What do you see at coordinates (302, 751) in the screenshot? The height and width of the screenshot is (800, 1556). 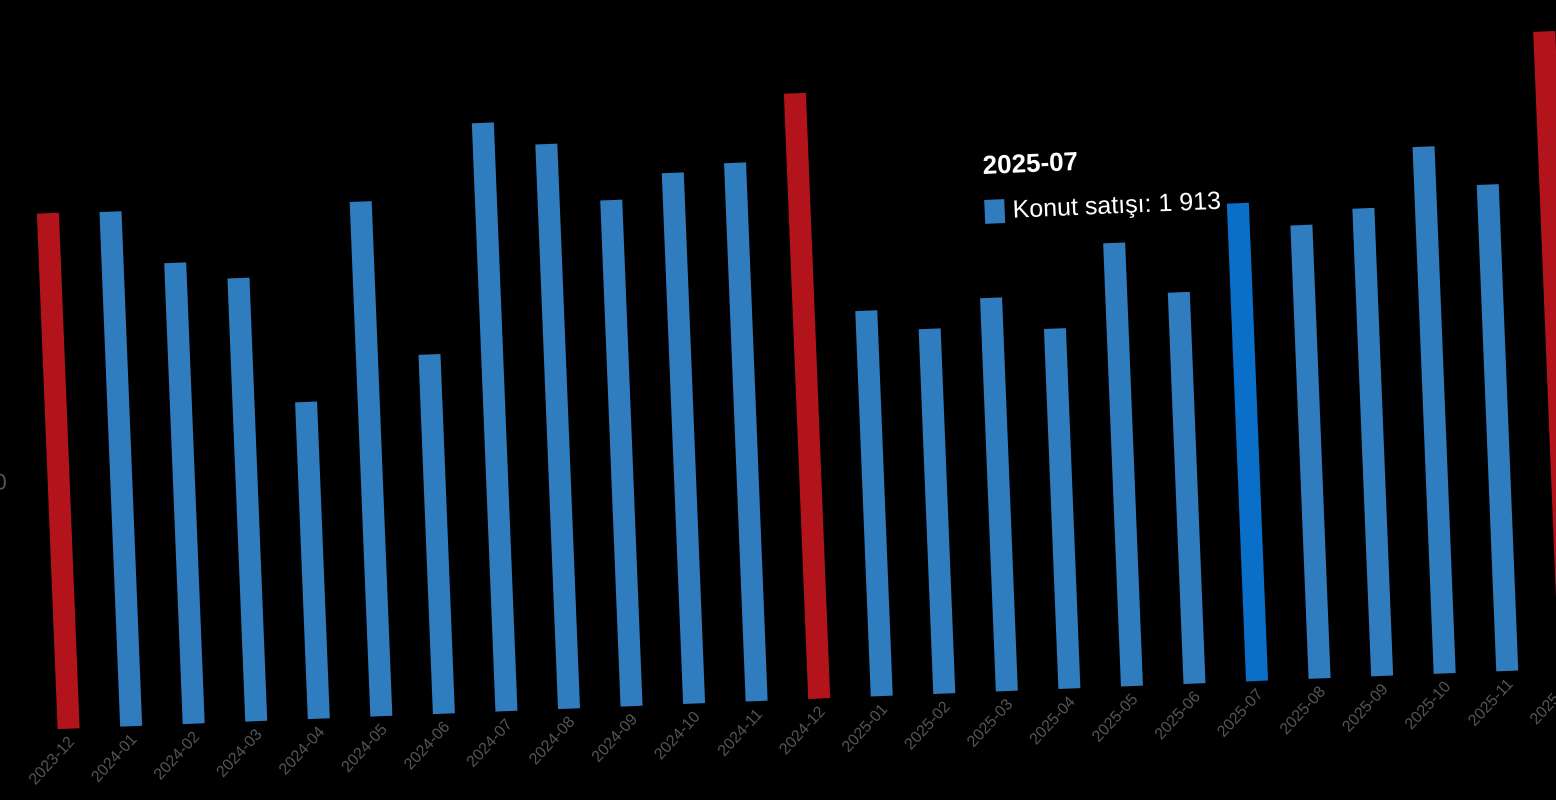 I see `x-tick-label: 2024-04` at bounding box center [302, 751].